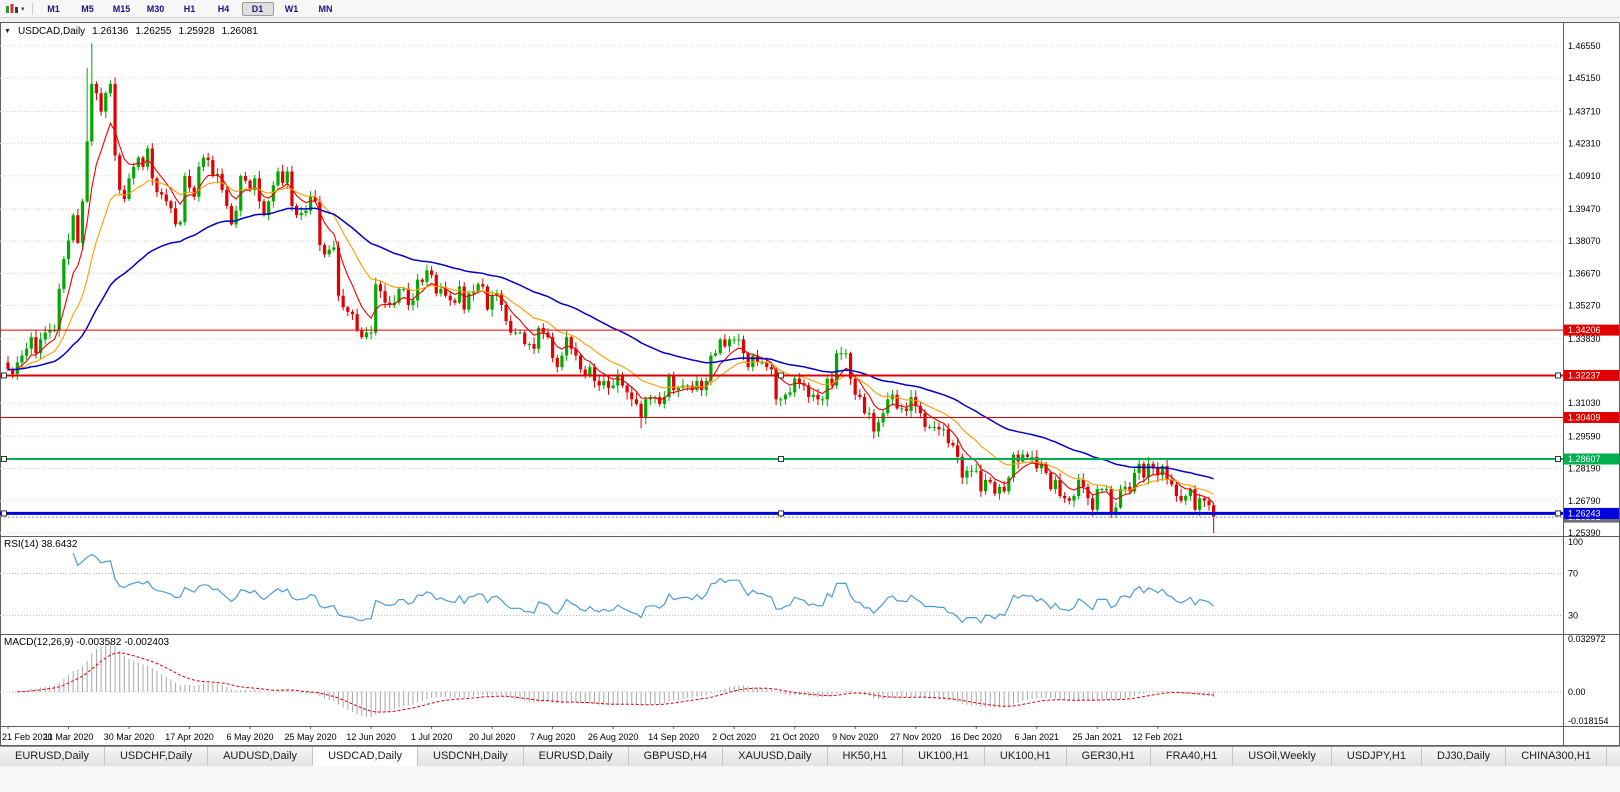  Describe the element at coordinates (156, 756) in the screenshot. I see `chart-tab-1-usdchf-daily: USDCHF,Daily` at that location.